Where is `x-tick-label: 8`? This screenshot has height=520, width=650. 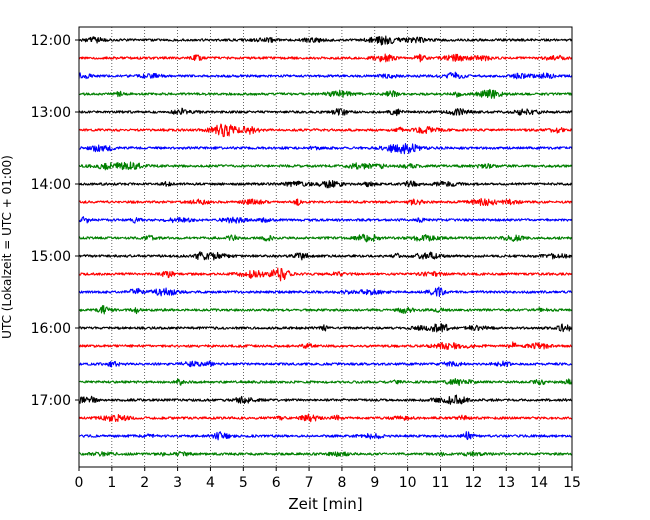
x-tick-label: 8 is located at coordinates (341, 483).